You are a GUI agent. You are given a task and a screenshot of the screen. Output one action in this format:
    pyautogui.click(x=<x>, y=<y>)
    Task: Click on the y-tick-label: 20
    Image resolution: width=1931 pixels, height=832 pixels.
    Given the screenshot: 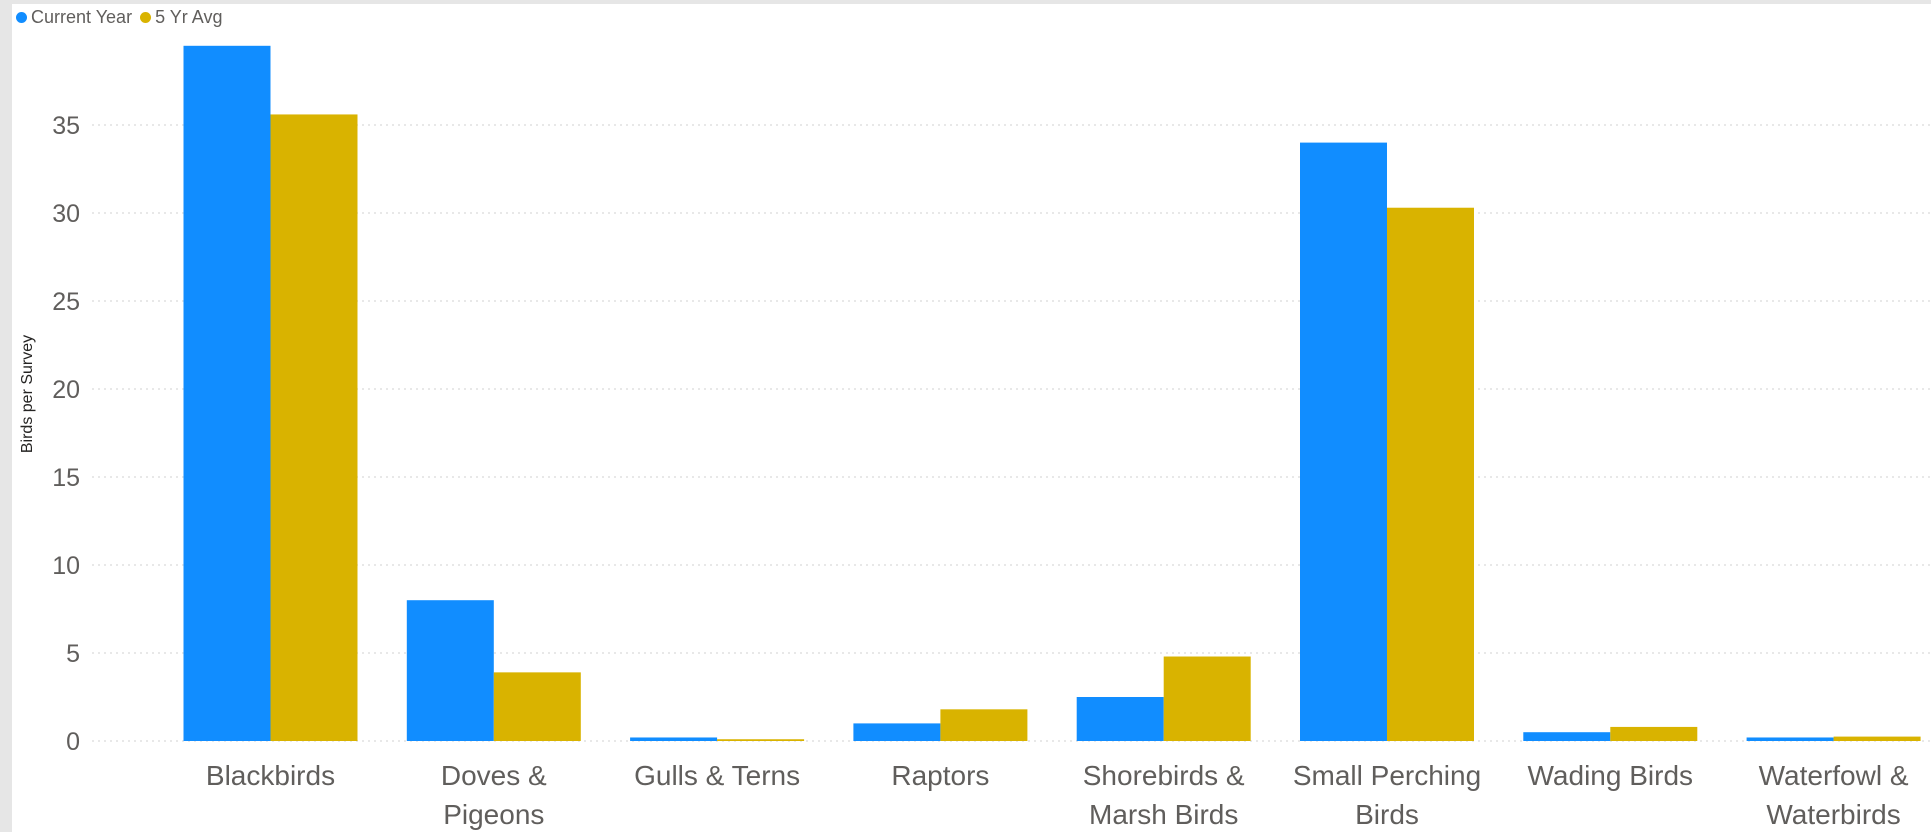 What is the action you would take?
    pyautogui.click(x=66, y=390)
    